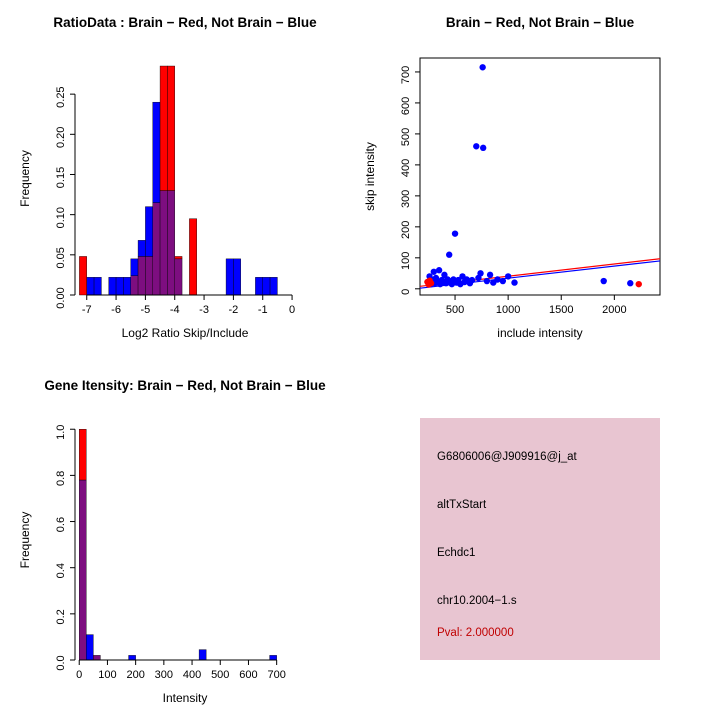 The height and width of the screenshot is (720, 720). I want to click on intensity-scatter-title: Brain − Red, Not Brain − Blue, so click(540, 22).